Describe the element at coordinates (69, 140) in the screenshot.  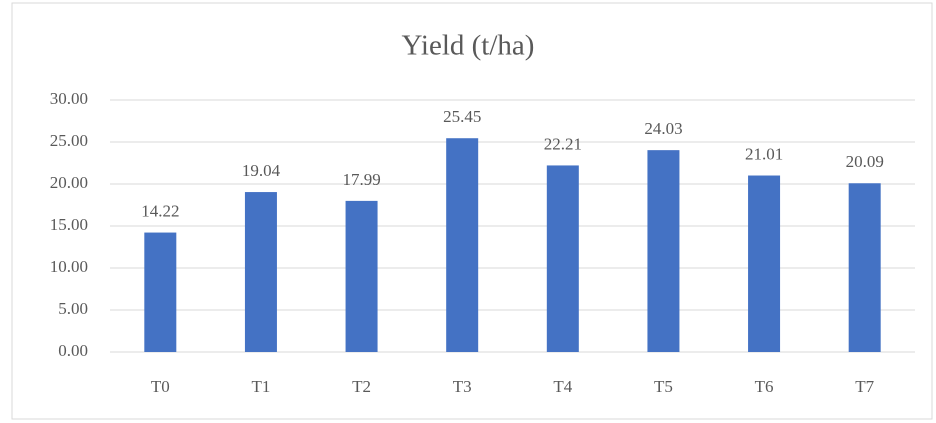
I see `y-tick-label: 25.00` at that location.